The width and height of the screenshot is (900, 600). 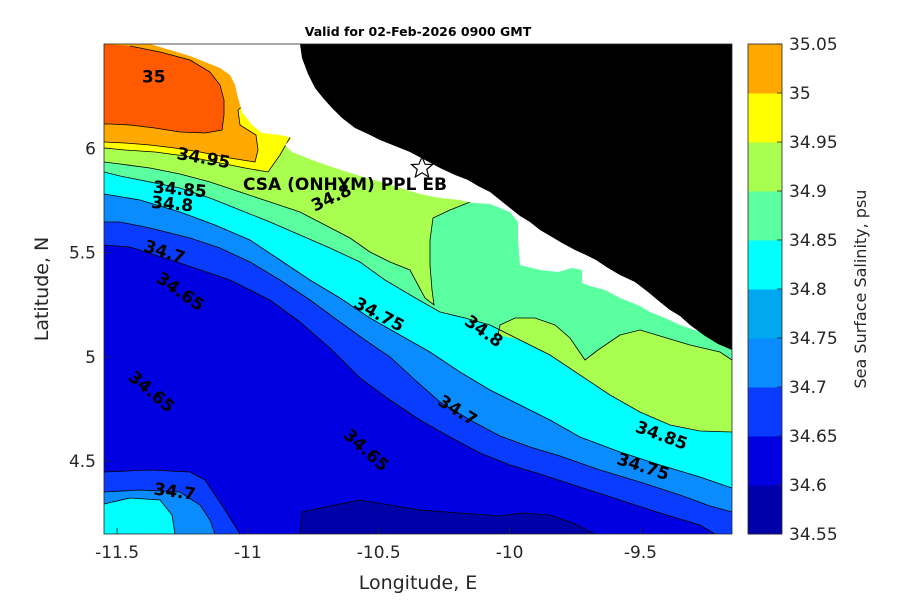 What do you see at coordinates (808, 486) in the screenshot?
I see `colorbar-tick-label: 34.6` at bounding box center [808, 486].